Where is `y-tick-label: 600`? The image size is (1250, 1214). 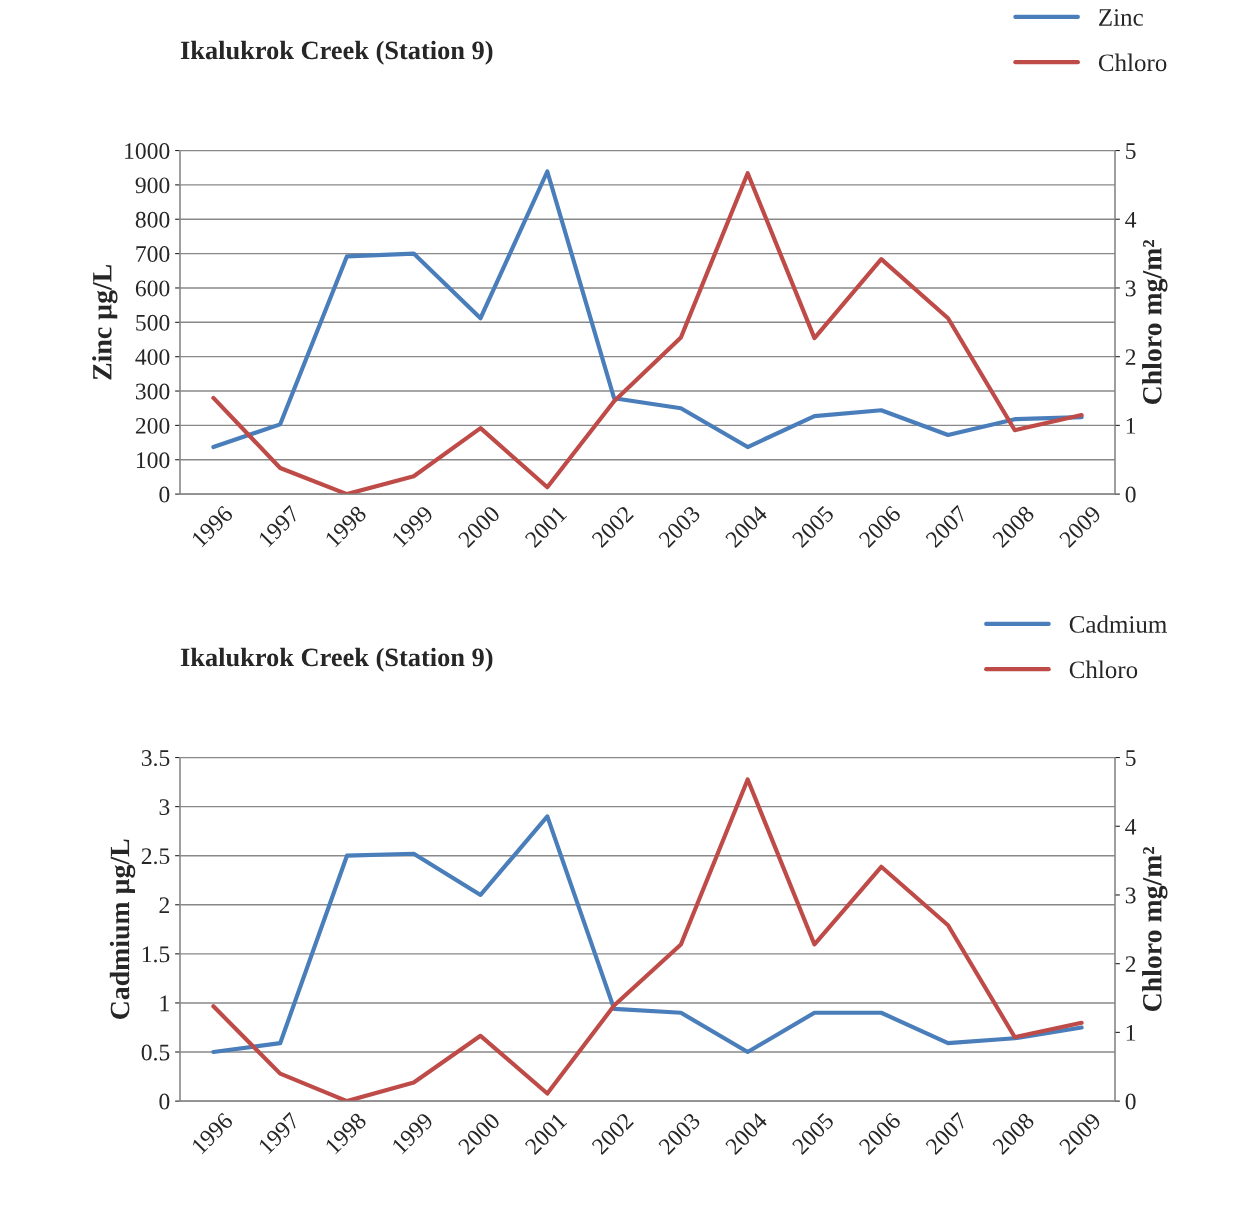
y-tick-label: 600 is located at coordinates (152, 288).